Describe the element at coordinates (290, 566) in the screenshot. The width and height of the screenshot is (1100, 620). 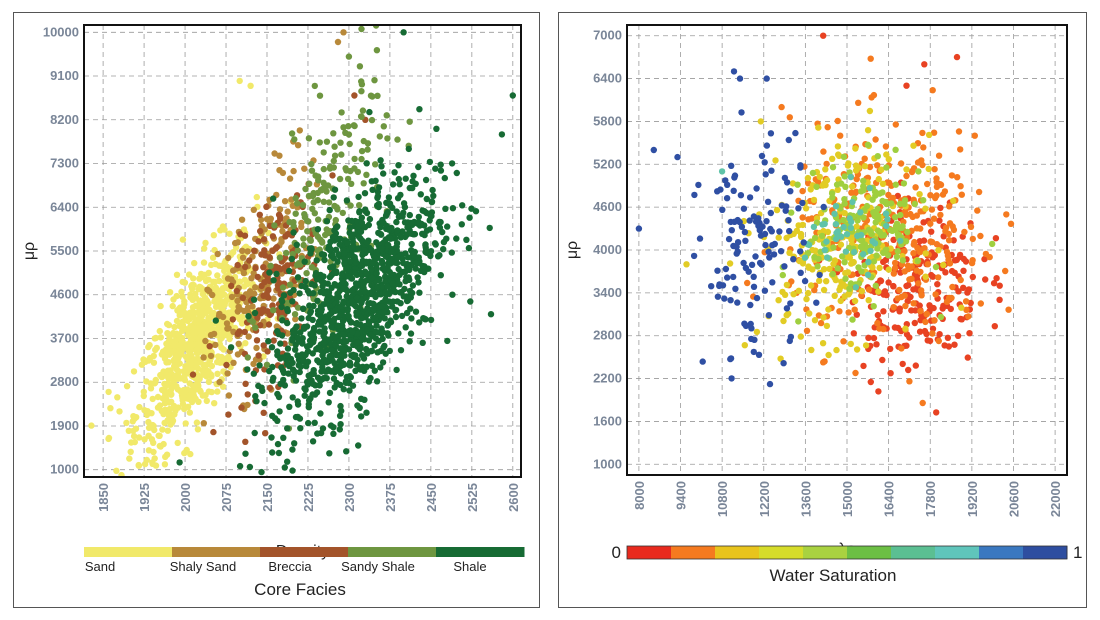
I see `legend-label: Breccia` at that location.